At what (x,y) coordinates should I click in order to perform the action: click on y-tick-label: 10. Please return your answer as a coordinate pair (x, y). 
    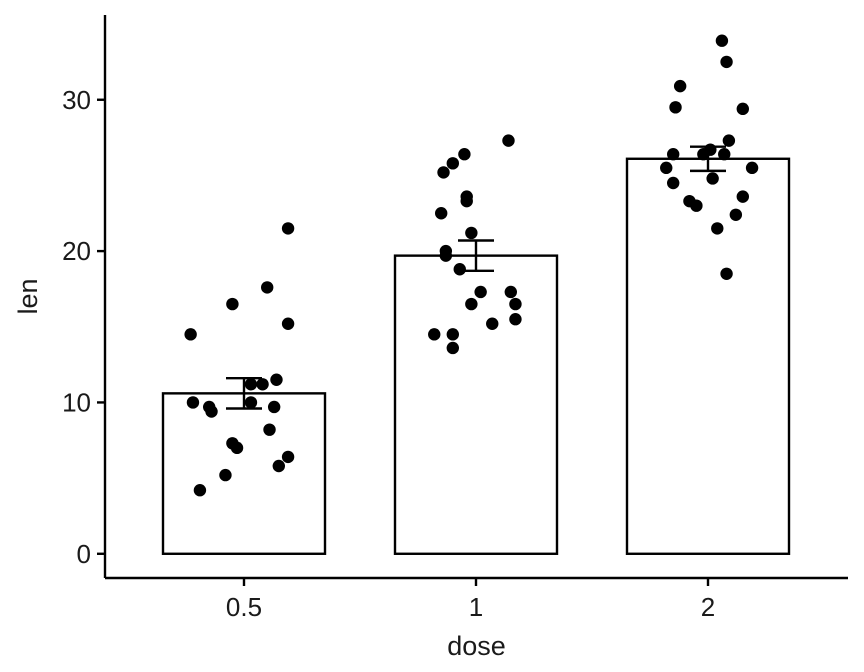
    Looking at the image, I should click on (76, 402).